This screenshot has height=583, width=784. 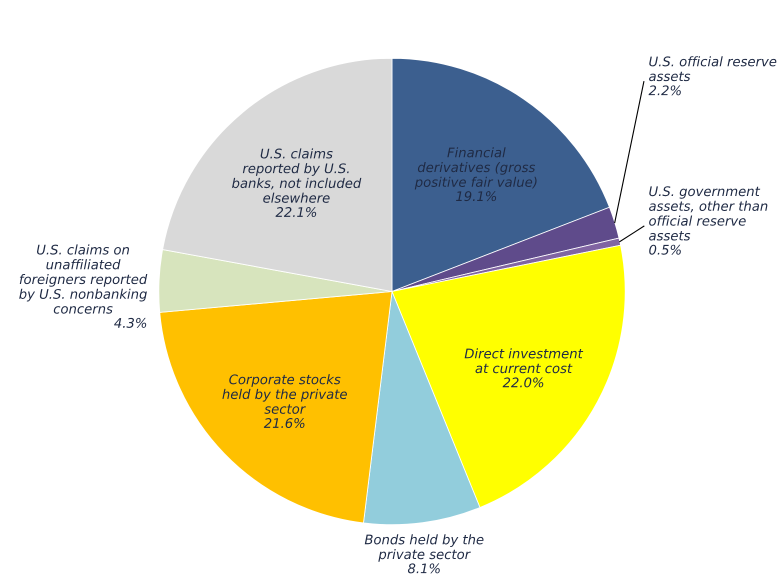 What do you see at coordinates (296, 212) in the screenshot?
I see `data-label: 22.1%` at bounding box center [296, 212].